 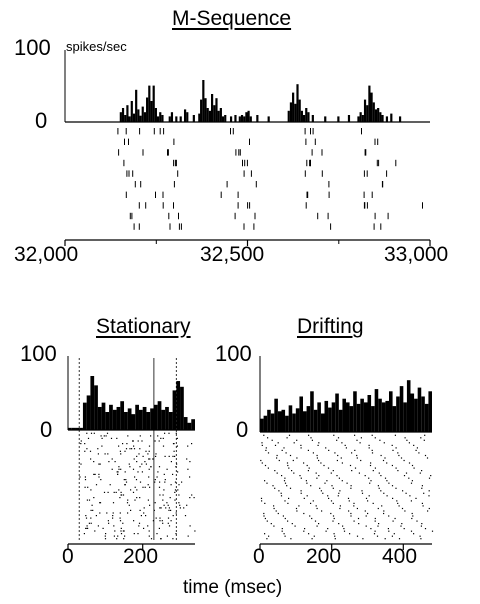 What do you see at coordinates (46, 429) in the screenshot?
I see `stationary-y-tick-0: 0` at bounding box center [46, 429].